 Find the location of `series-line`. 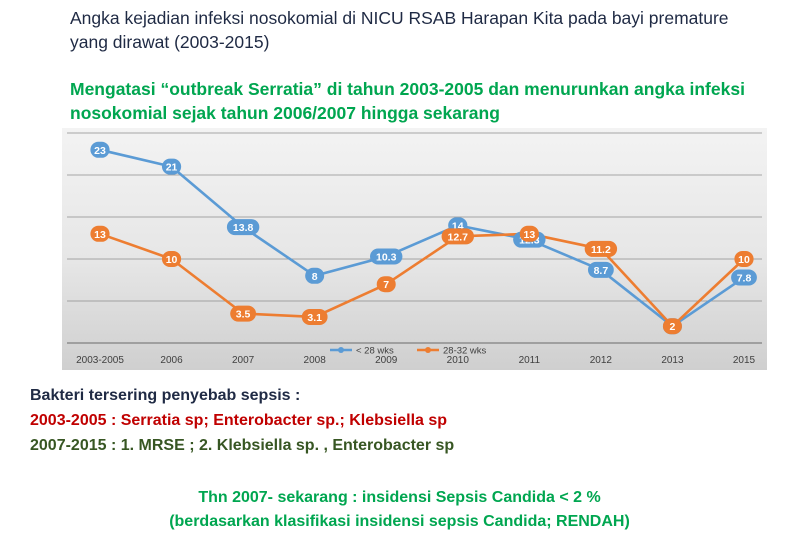

series-line is located at coordinates (422, 280).